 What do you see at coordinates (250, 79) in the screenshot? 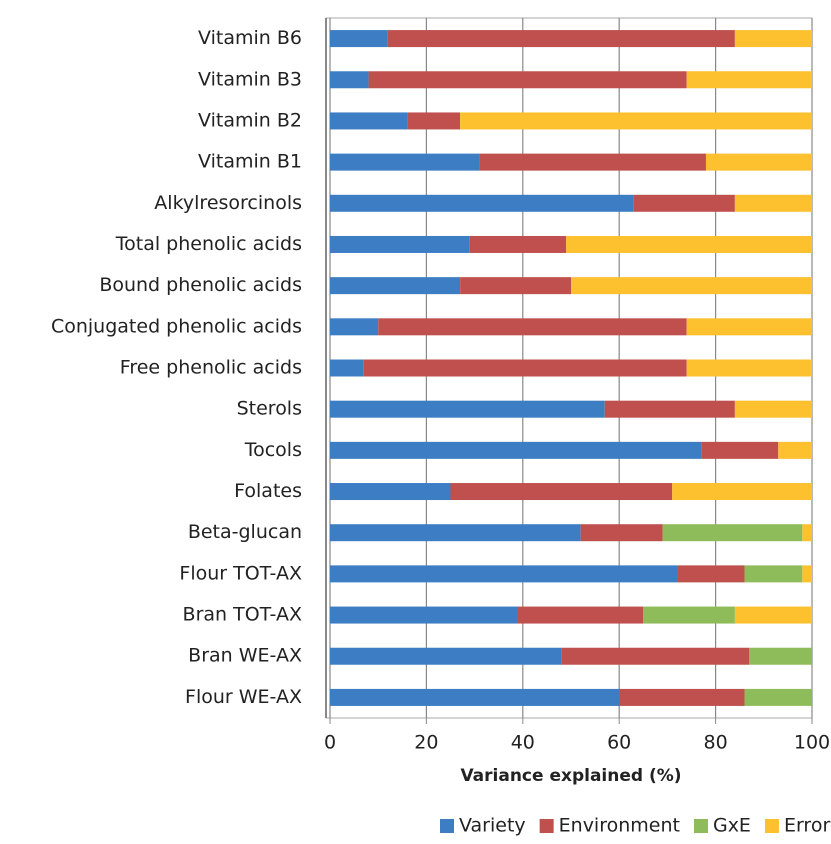
I see `y-tick-label: Vitamin B3` at bounding box center [250, 79].